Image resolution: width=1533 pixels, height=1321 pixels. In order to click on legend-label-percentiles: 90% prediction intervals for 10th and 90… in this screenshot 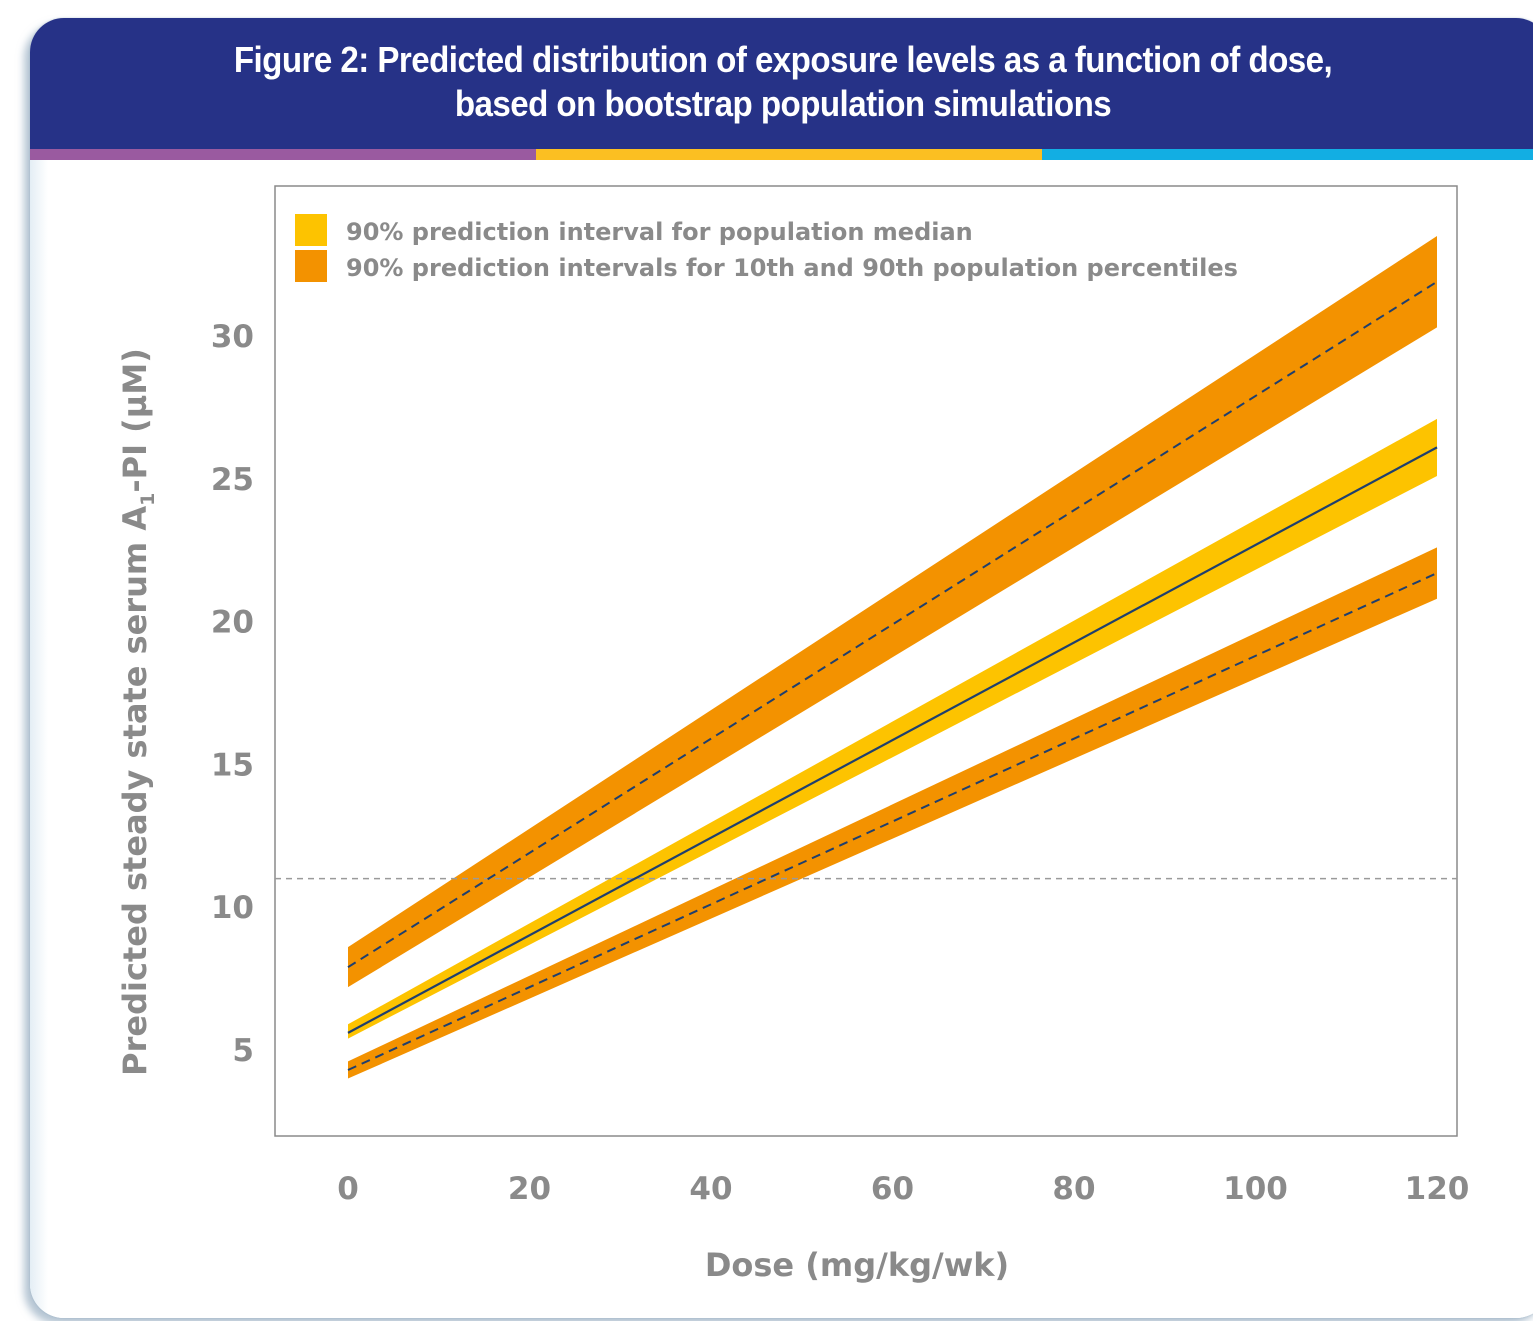, I will do `click(792, 268)`.